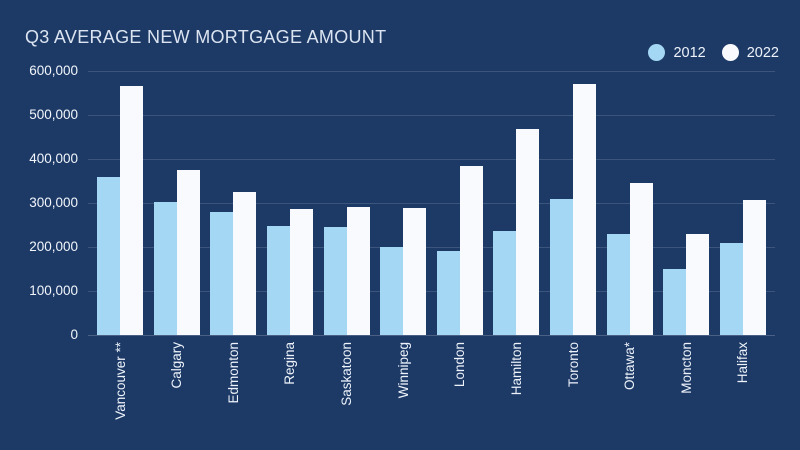 The width and height of the screenshot is (800, 450). Describe the element at coordinates (301, 272) in the screenshot. I see `bar-2022-regina` at that location.